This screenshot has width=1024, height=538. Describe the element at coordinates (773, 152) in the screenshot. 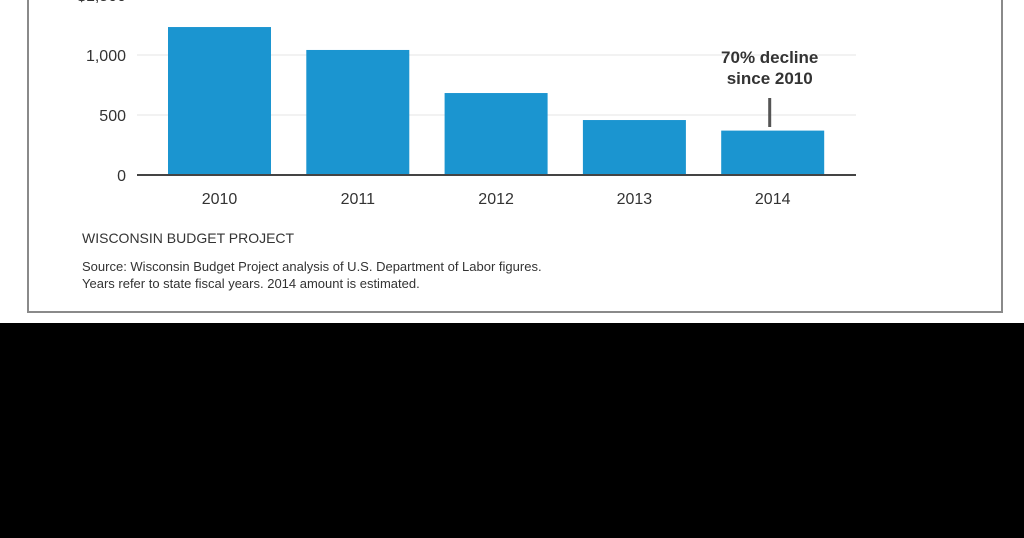

I see `bar-2014` at that location.